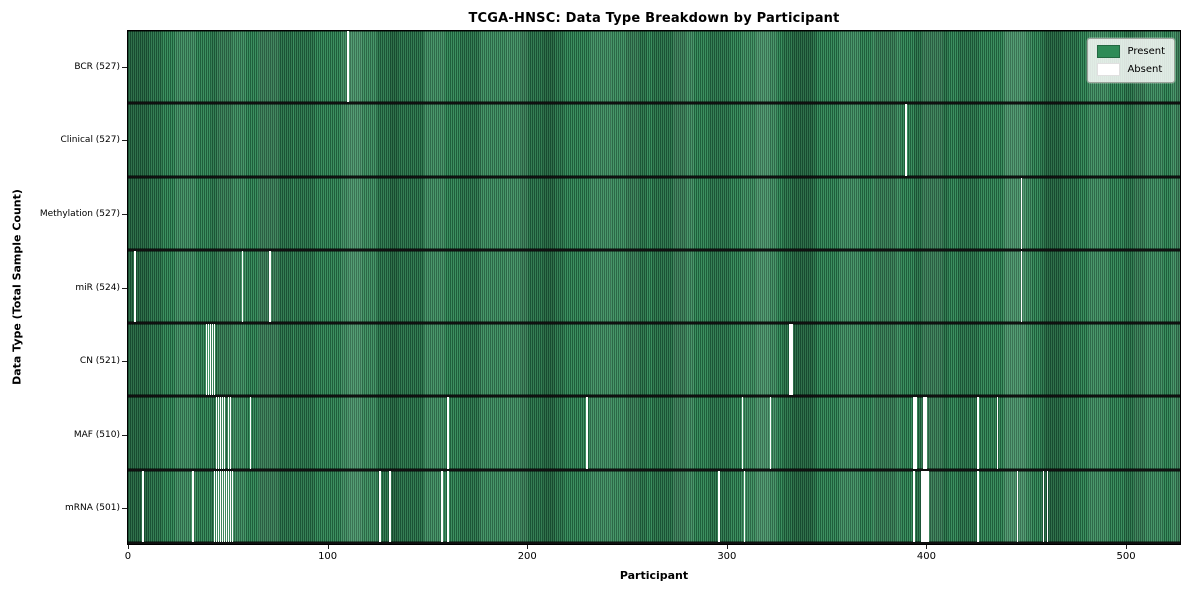 Image resolution: width=1200 pixels, height=600 pixels. I want to click on y-tick-label-methylation: Methylation (527), so click(79, 213).